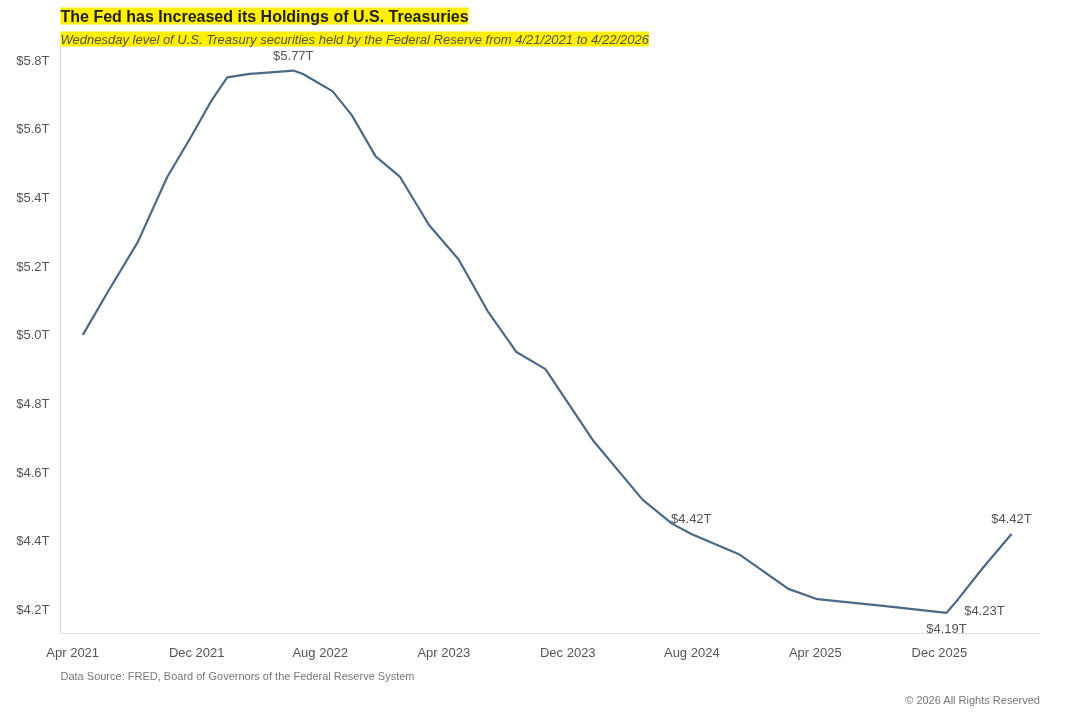 The height and width of the screenshot is (714, 1084). Describe the element at coordinates (320, 652) in the screenshot. I see `x-tick-label: Aug 2022` at that location.